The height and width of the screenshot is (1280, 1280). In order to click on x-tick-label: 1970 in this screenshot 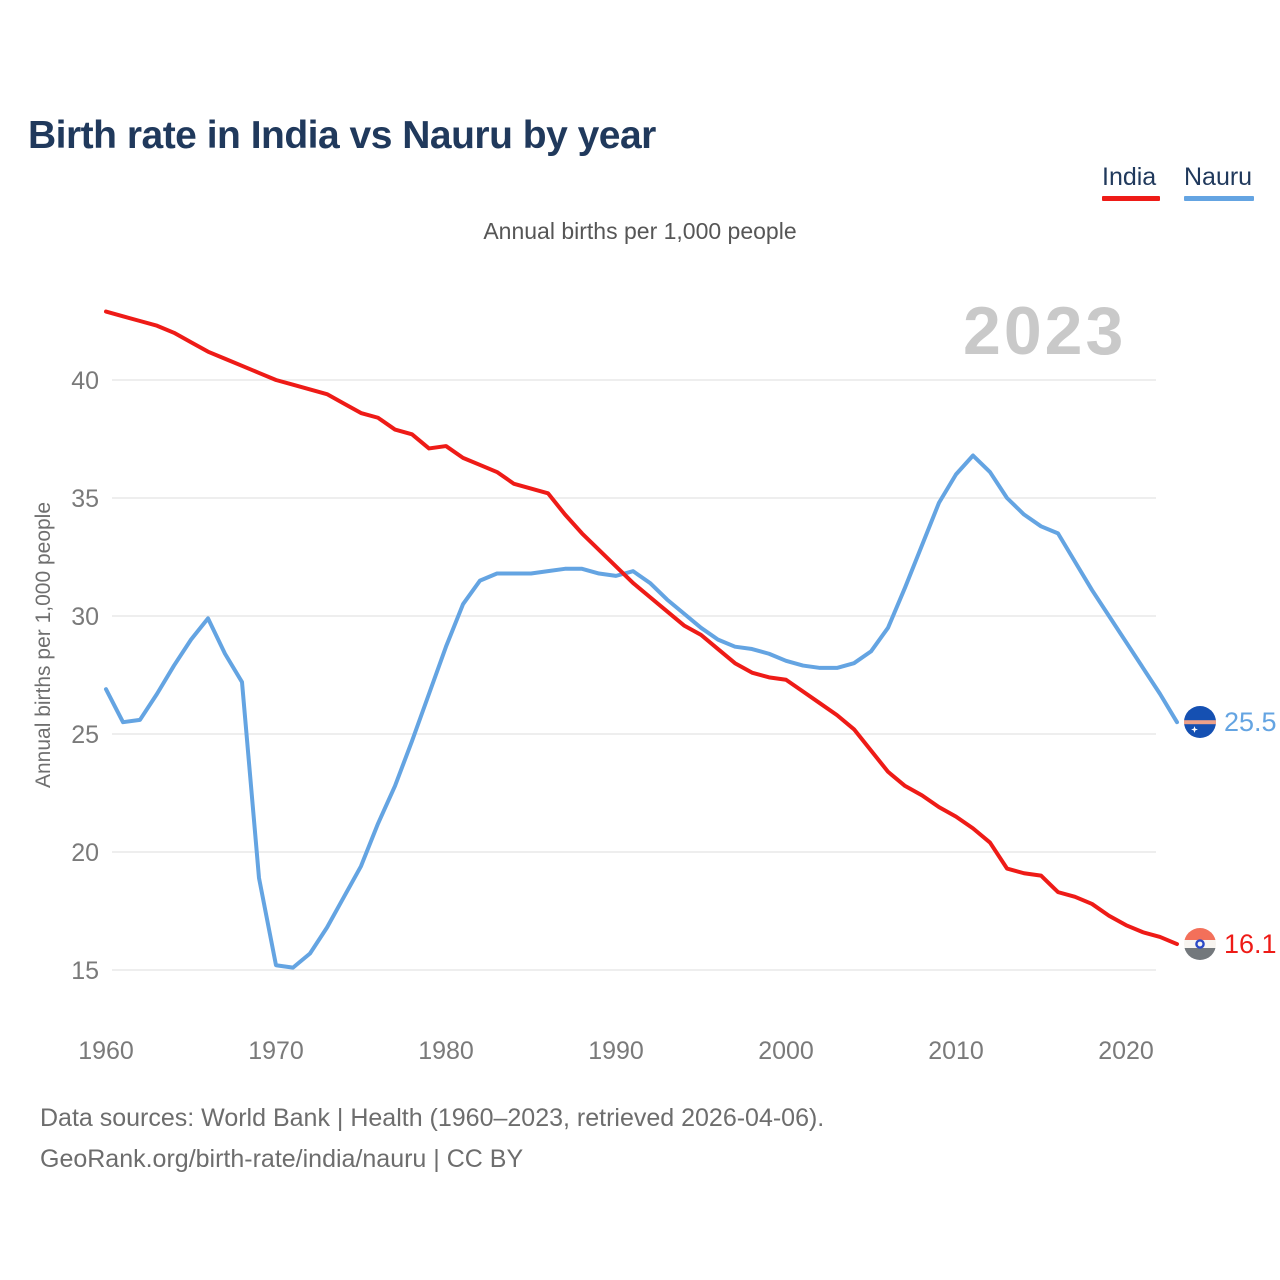, I will do `click(276, 1051)`.